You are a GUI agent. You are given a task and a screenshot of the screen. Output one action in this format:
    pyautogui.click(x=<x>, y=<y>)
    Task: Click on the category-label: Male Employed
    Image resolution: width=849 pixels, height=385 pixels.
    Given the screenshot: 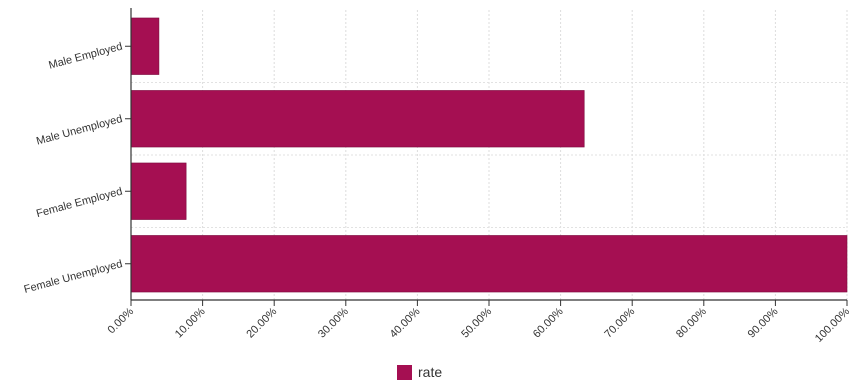 What is the action you would take?
    pyautogui.click(x=85, y=56)
    